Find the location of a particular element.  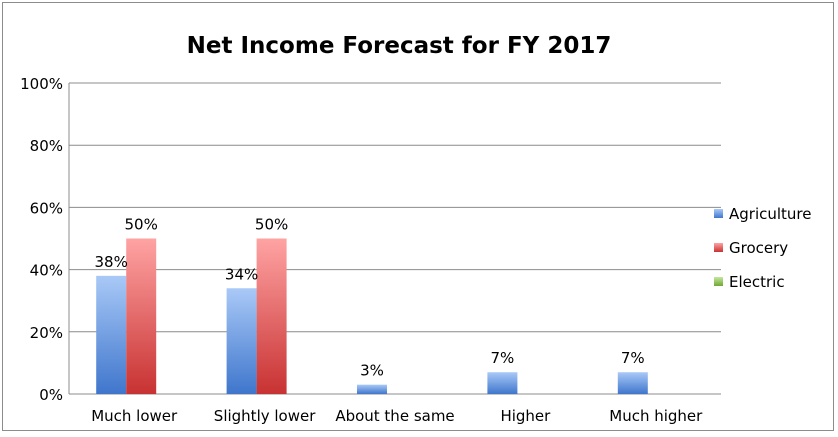

data-label: 34% is located at coordinates (241, 274).